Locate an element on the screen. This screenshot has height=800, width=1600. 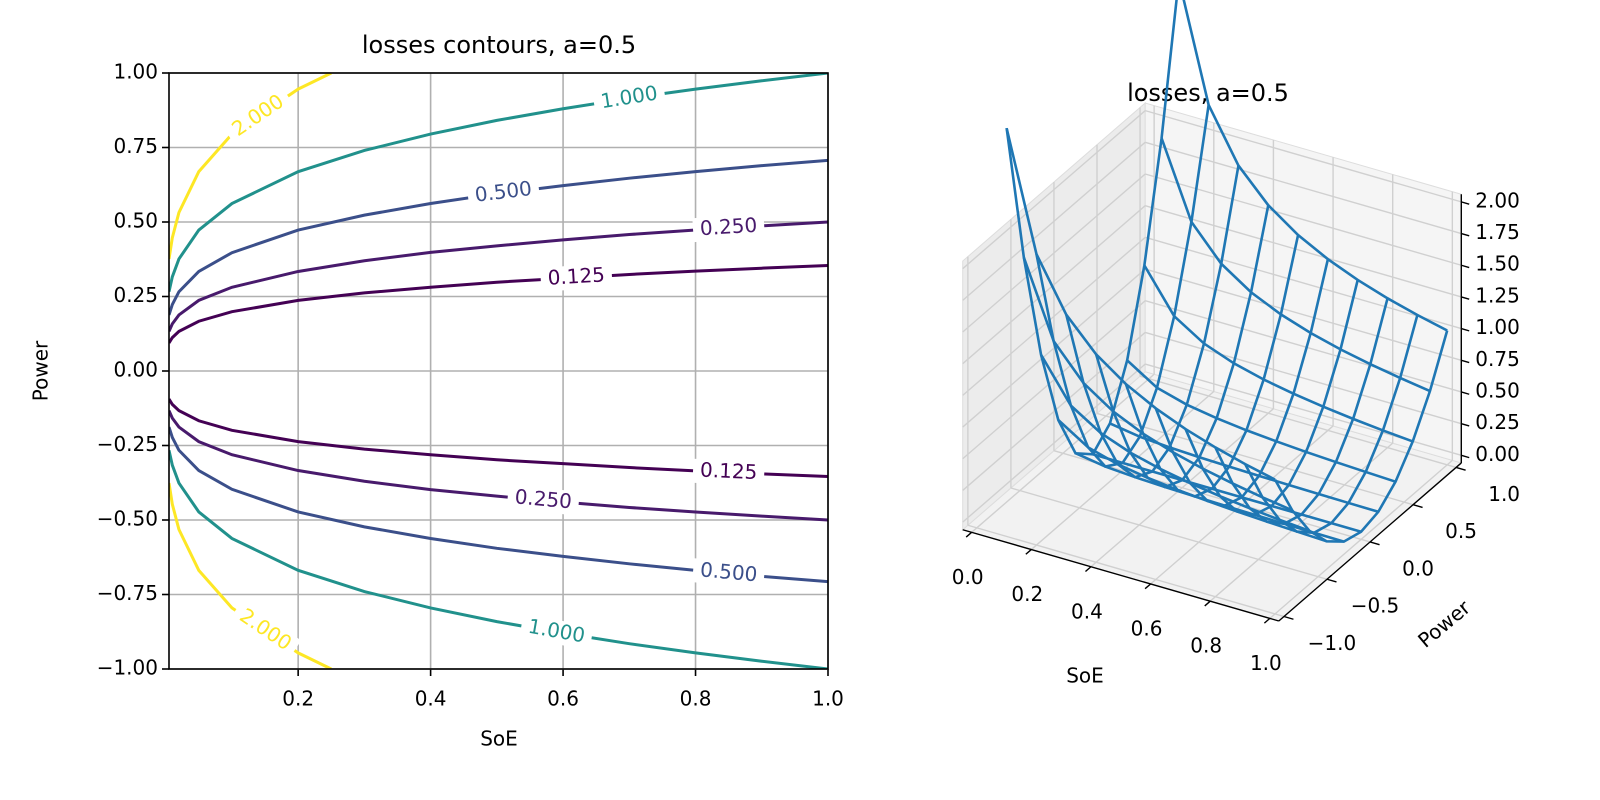
axis-line is located at coordinates (1120, 575).